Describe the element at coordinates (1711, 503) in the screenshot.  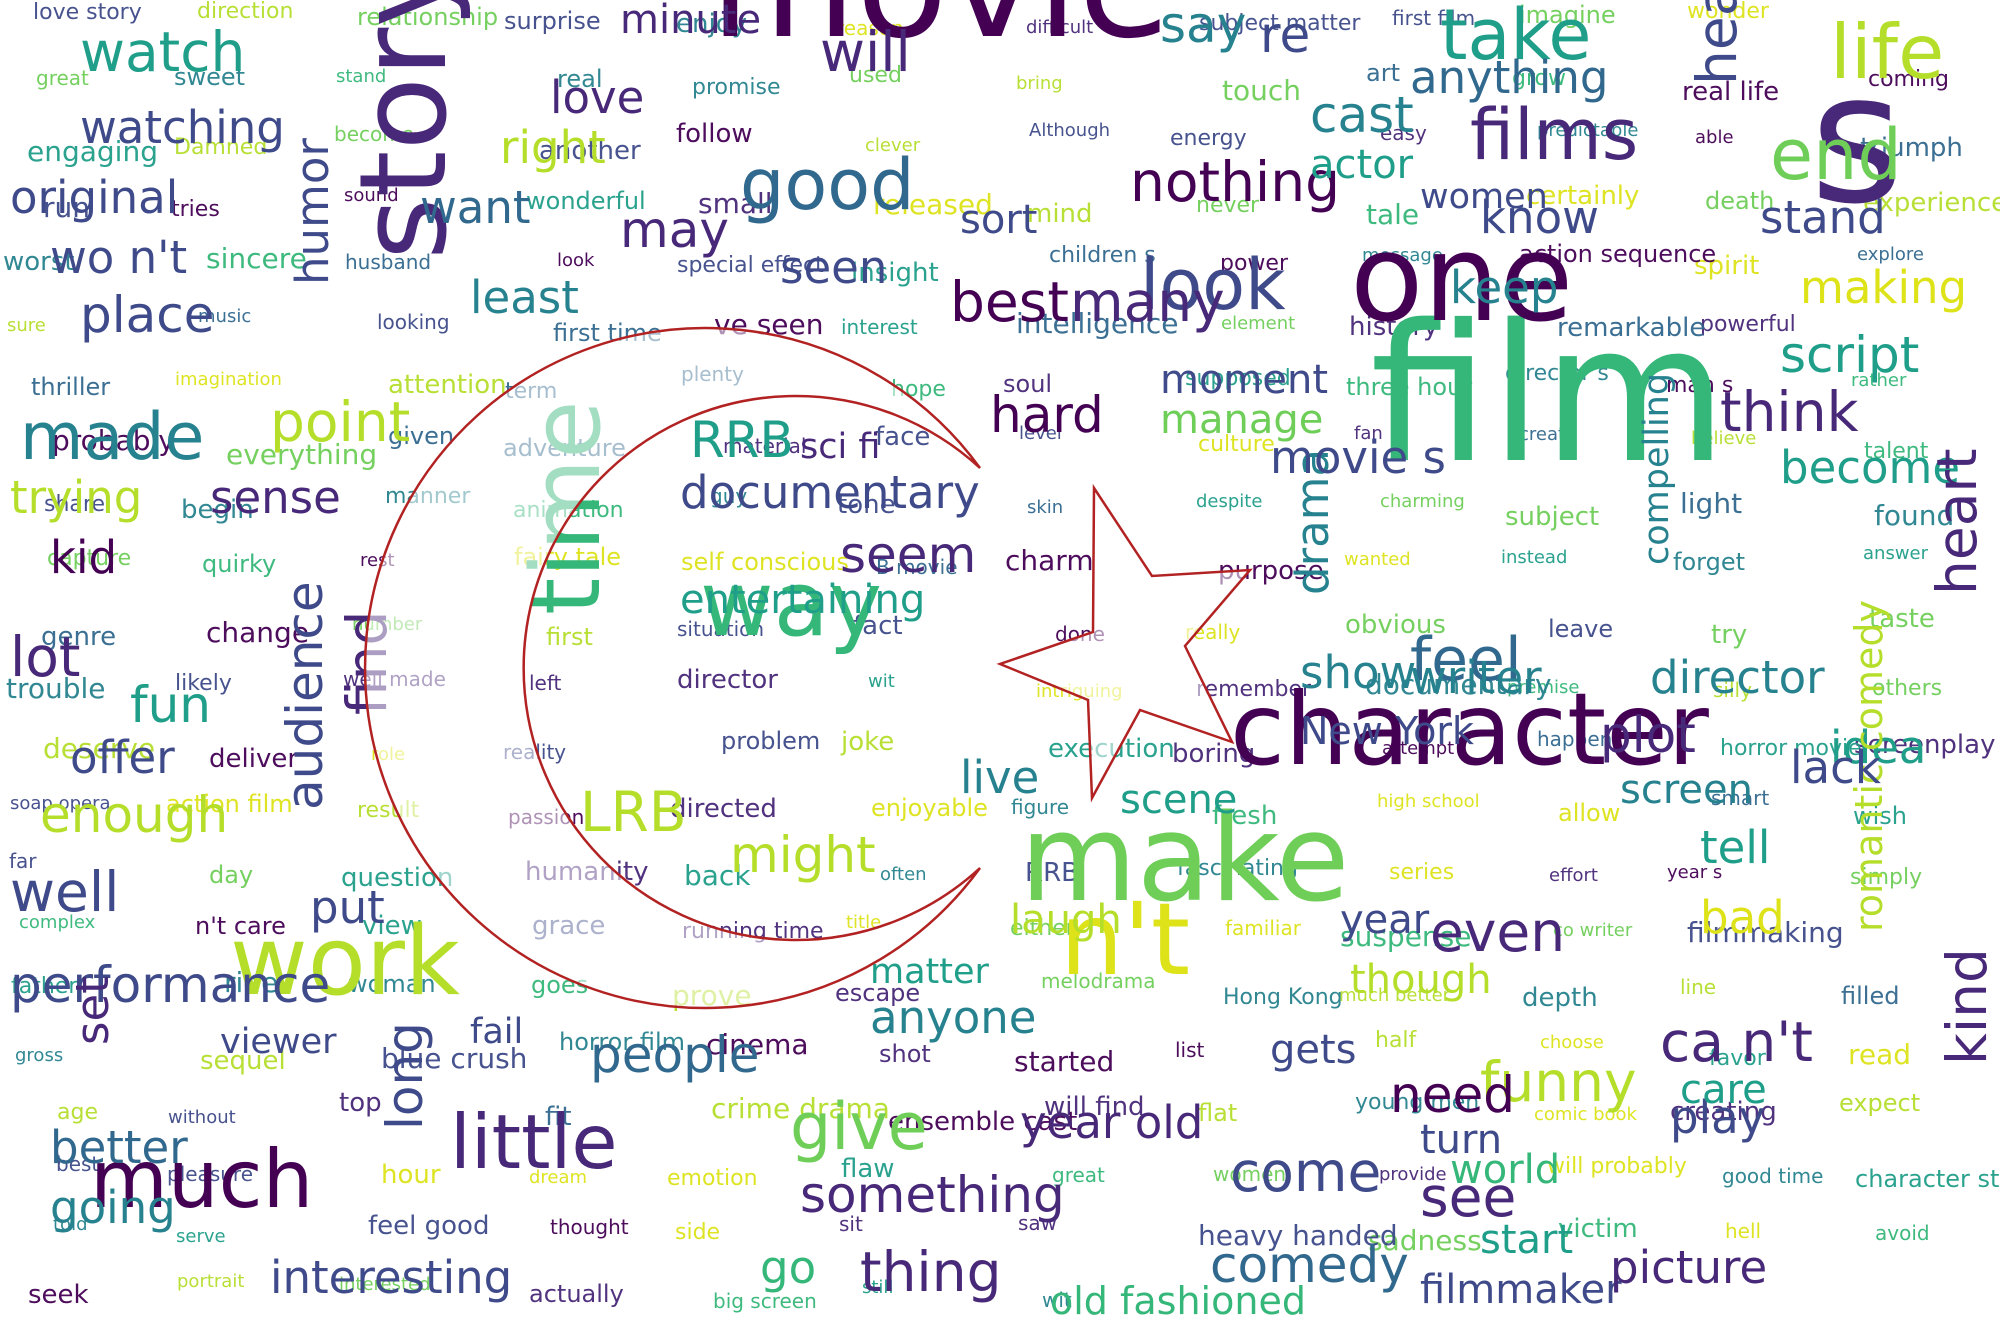
I see `small-word-104: light` at that location.